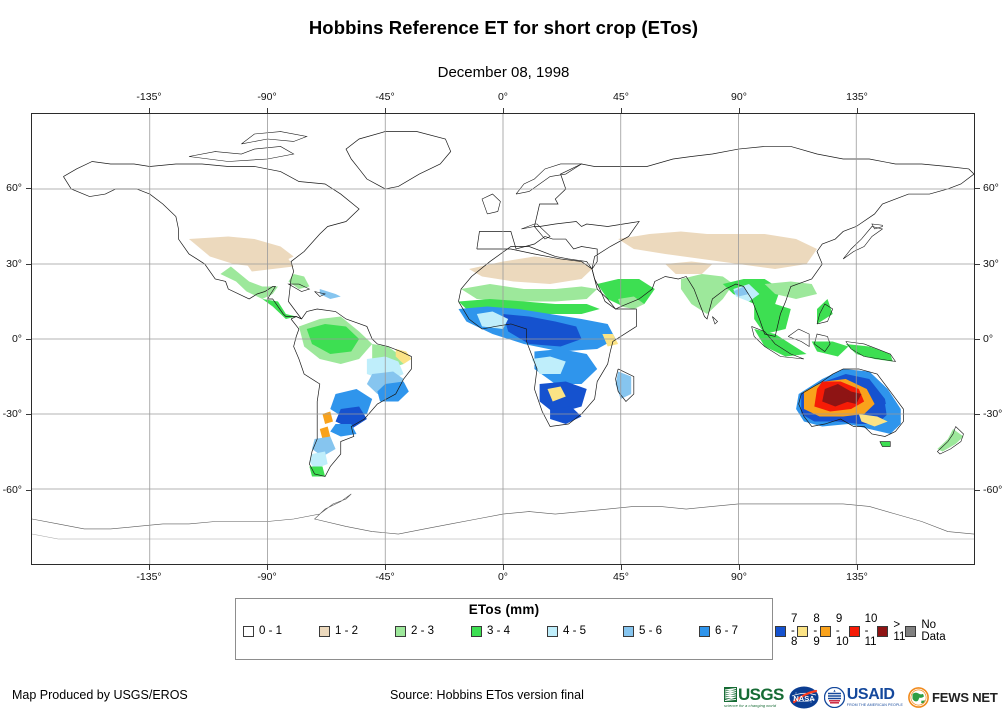 This screenshot has height=720, width=1007. I want to click on legend-label: 2 - 3, so click(423, 630).